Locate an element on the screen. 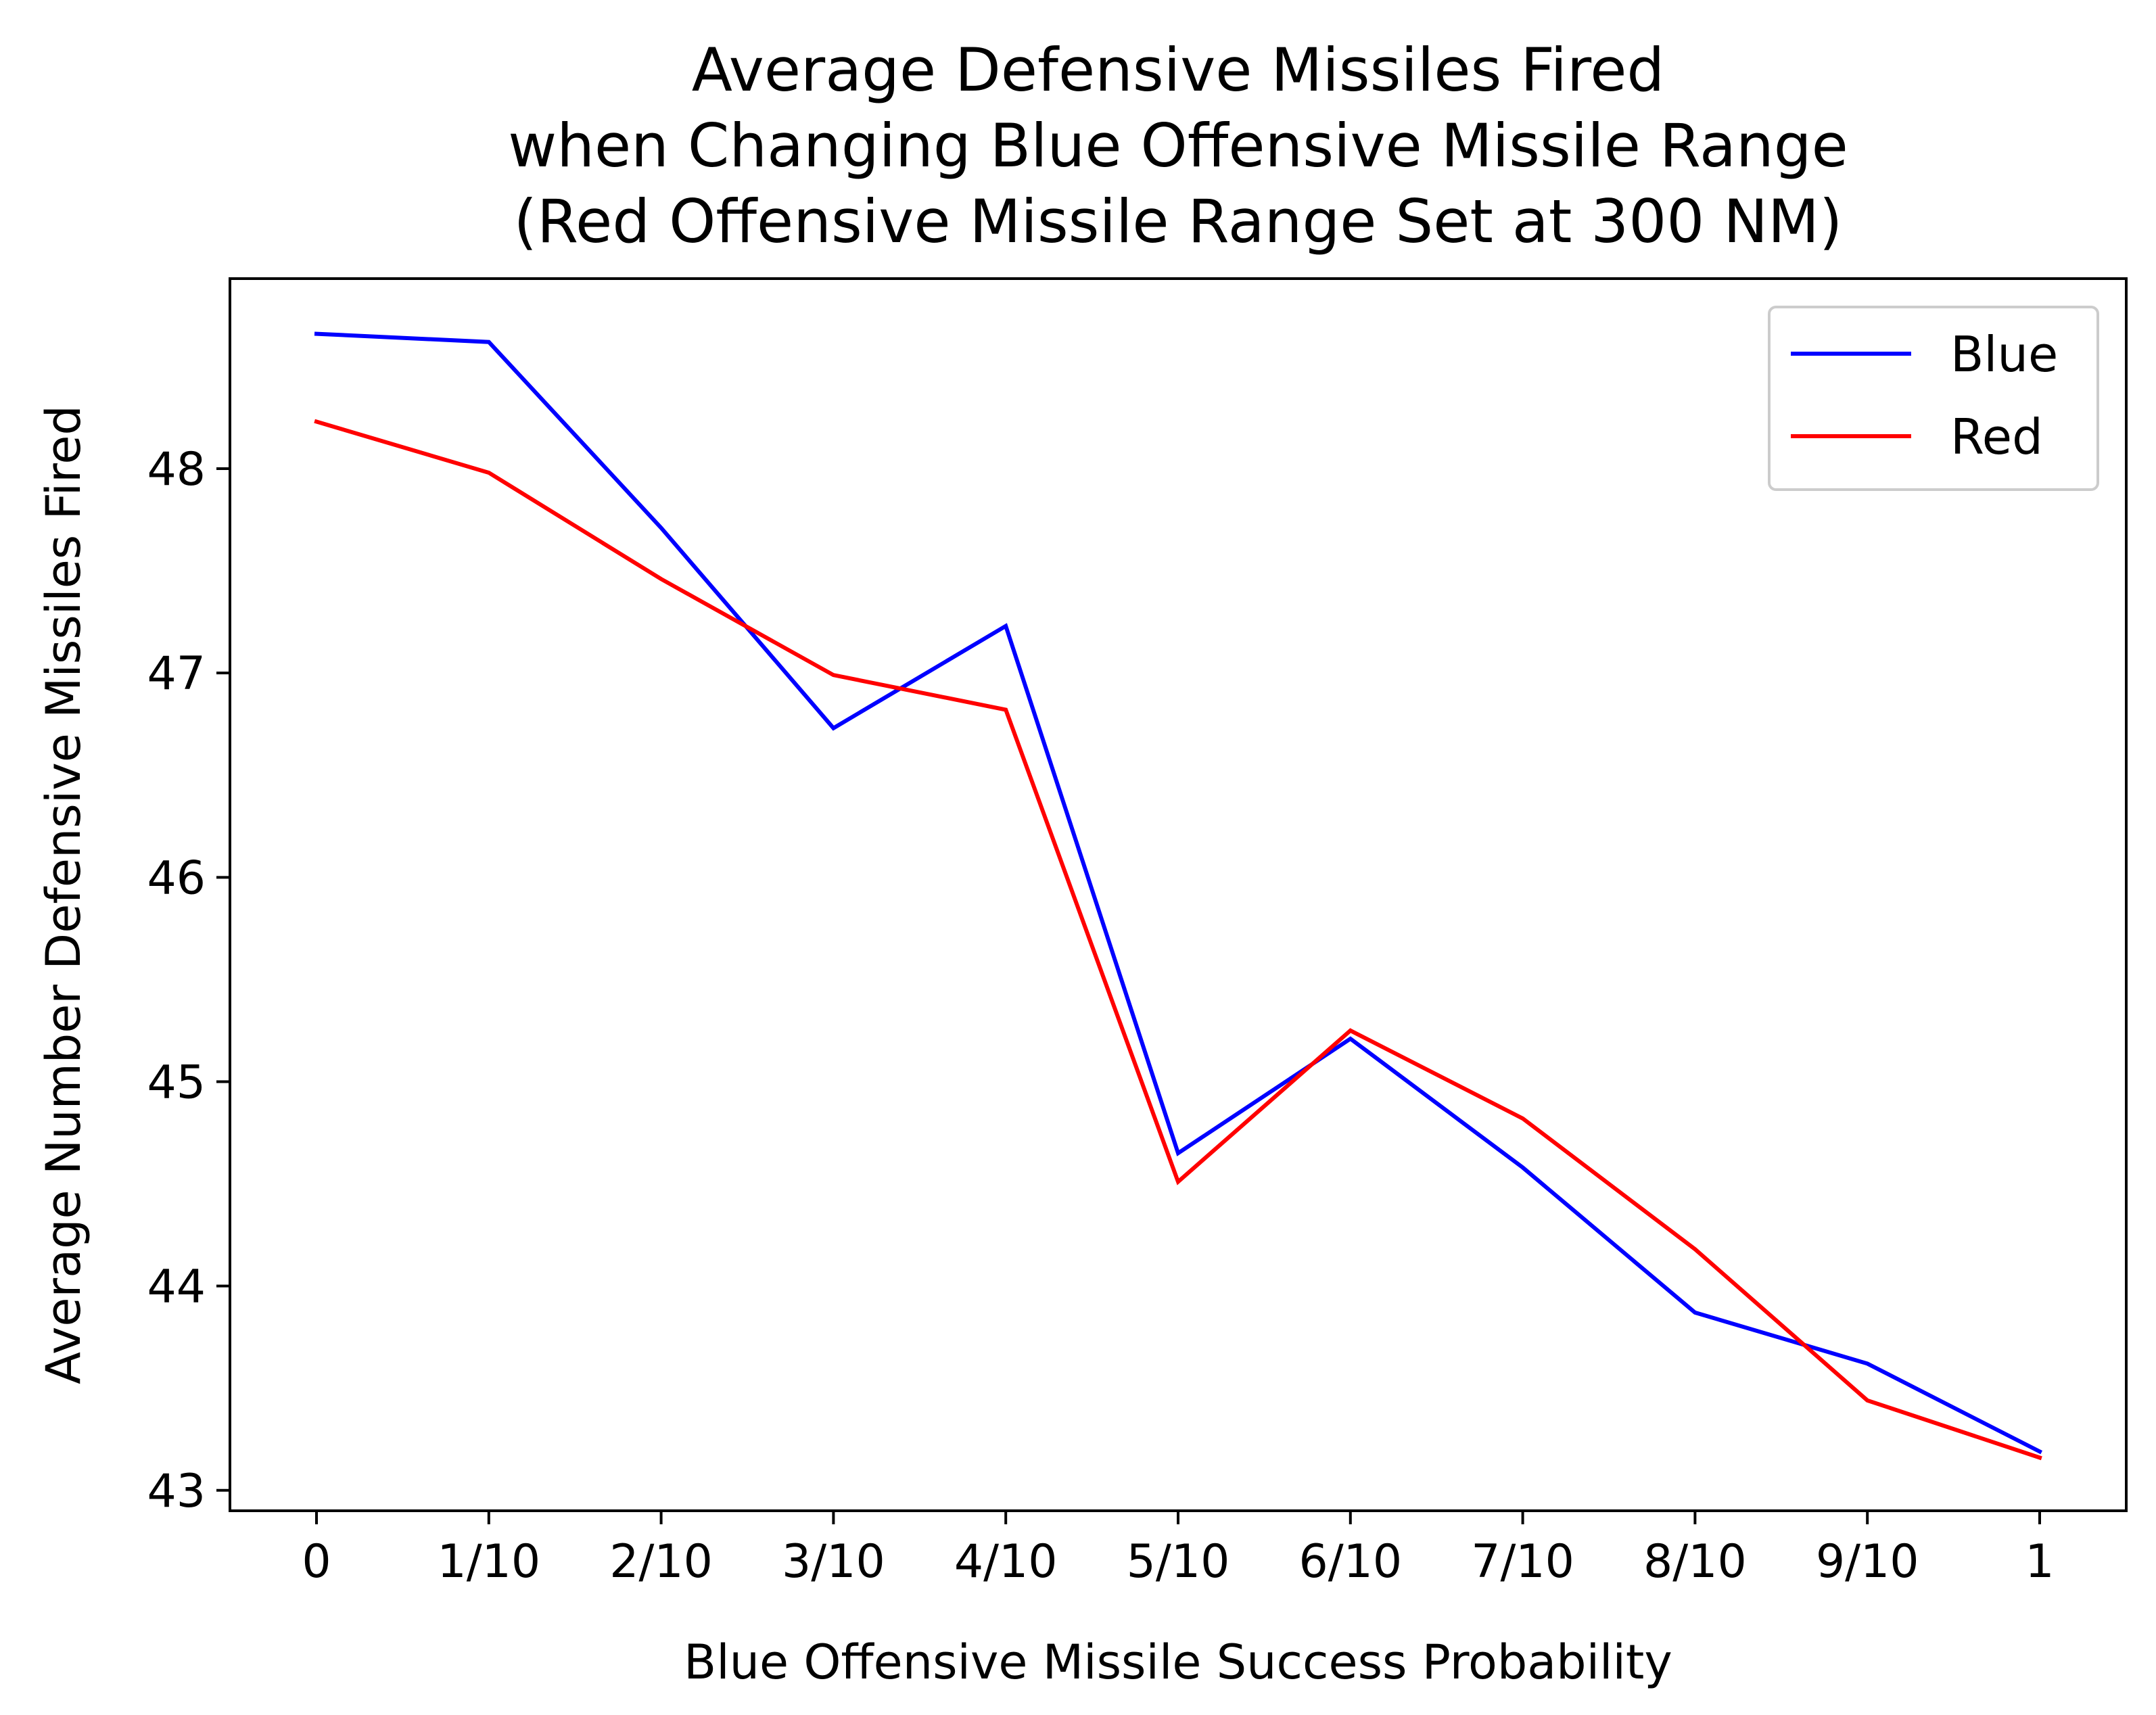  y-tick-label: 46 is located at coordinates (176, 878).